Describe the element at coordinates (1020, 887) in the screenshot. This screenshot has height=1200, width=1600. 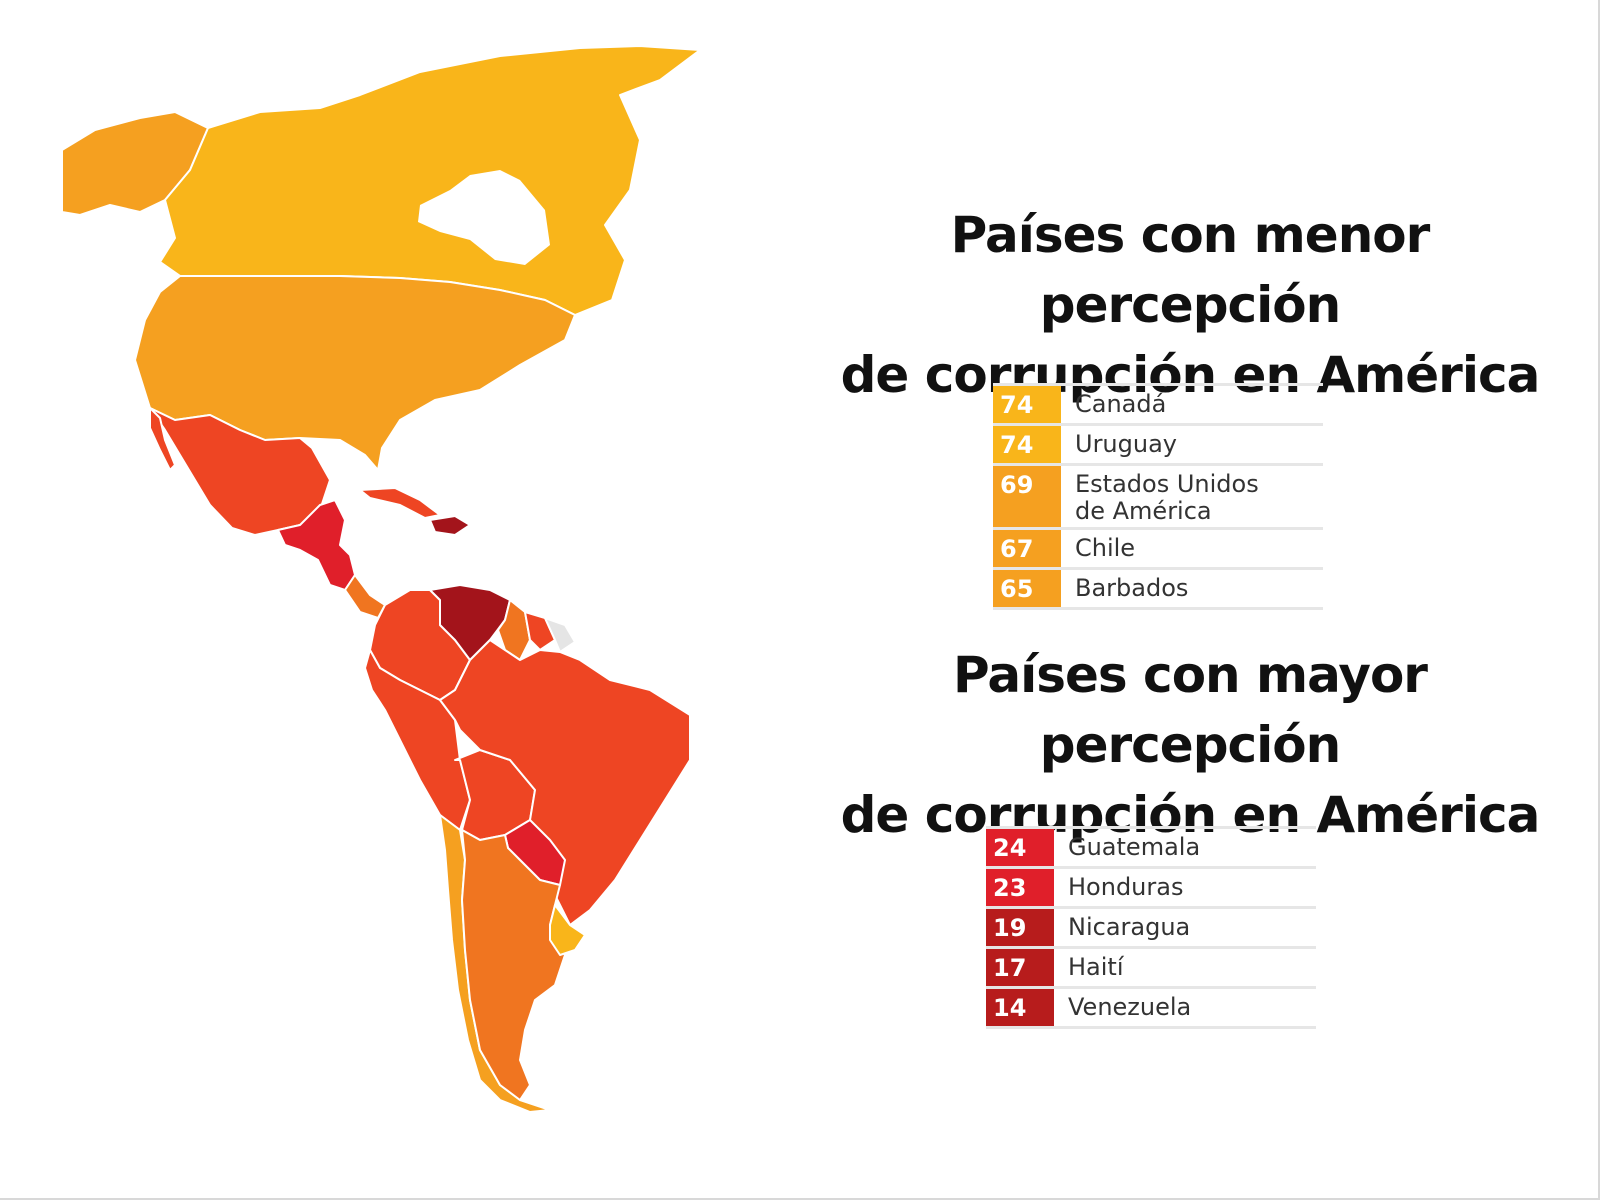
I see `score-cell: 23` at that location.